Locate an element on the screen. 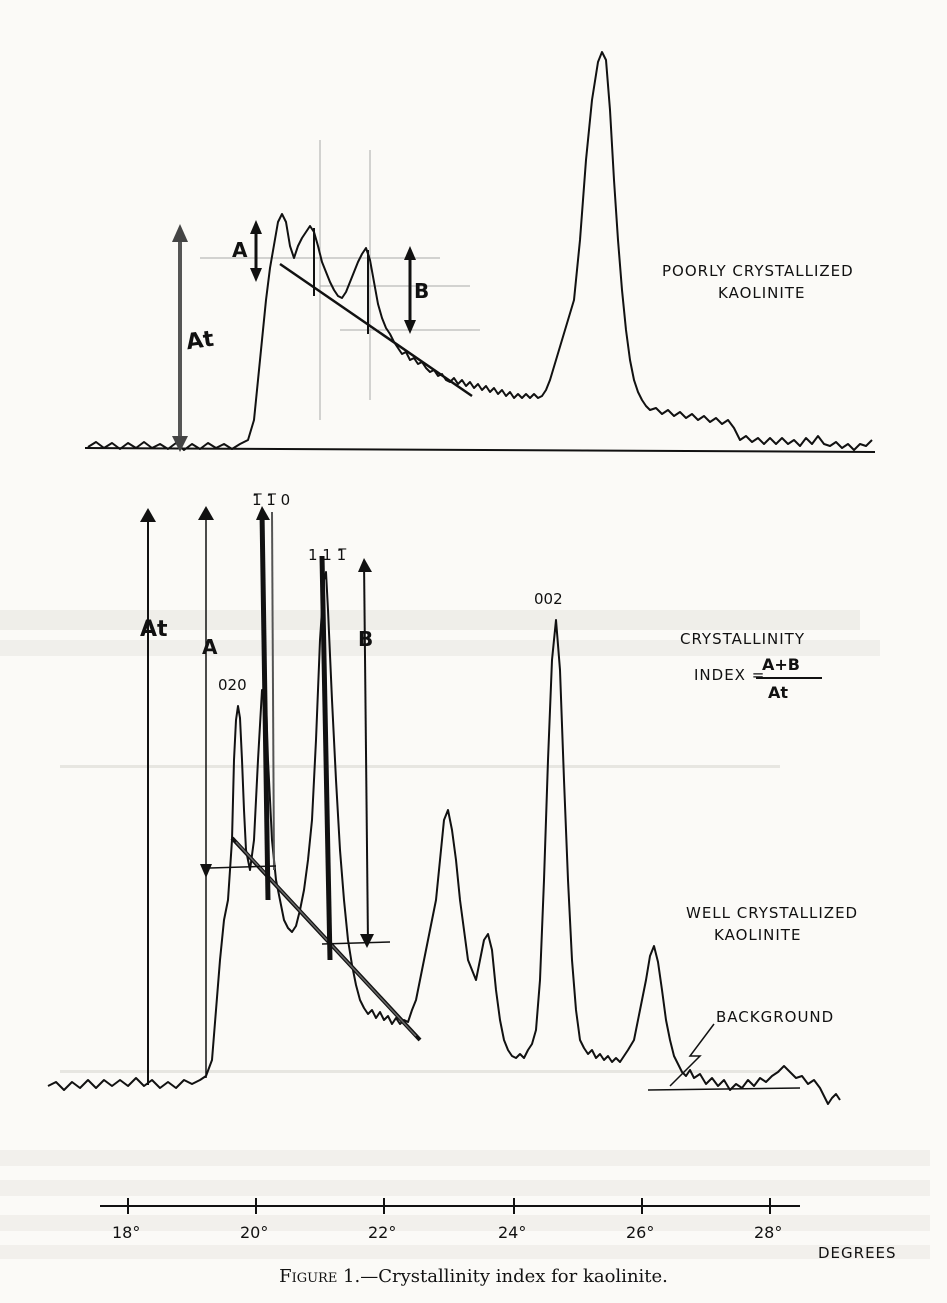 This screenshot has width=947, height=1303. caption-text: —Crystallinity index for kaolinite. is located at coordinates (514, 1276).